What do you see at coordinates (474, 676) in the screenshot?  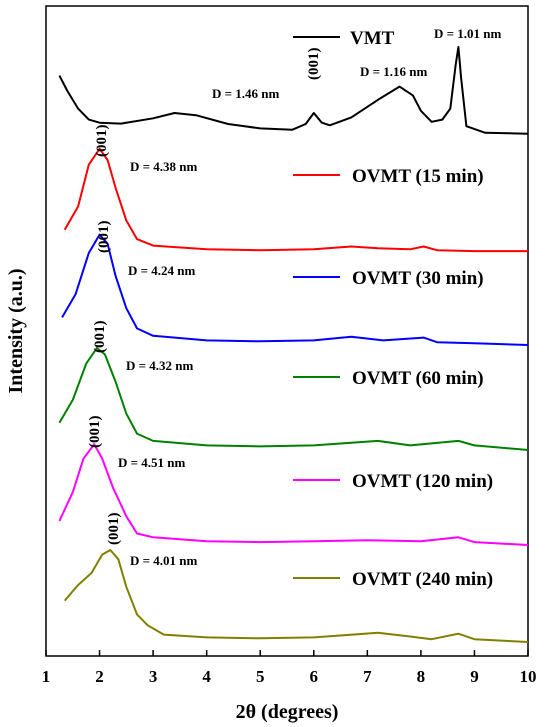 I see `x-tick-label: 9` at bounding box center [474, 676].